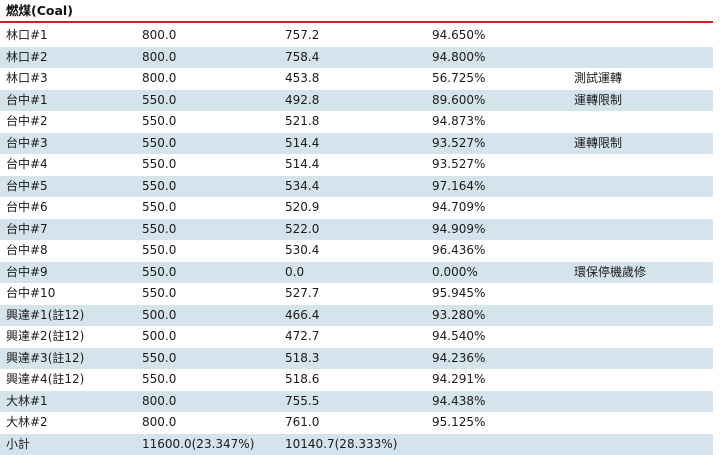  Describe the element at coordinates (503, 316) in the screenshot. I see `output-rate-cell: 93.280%` at that location.